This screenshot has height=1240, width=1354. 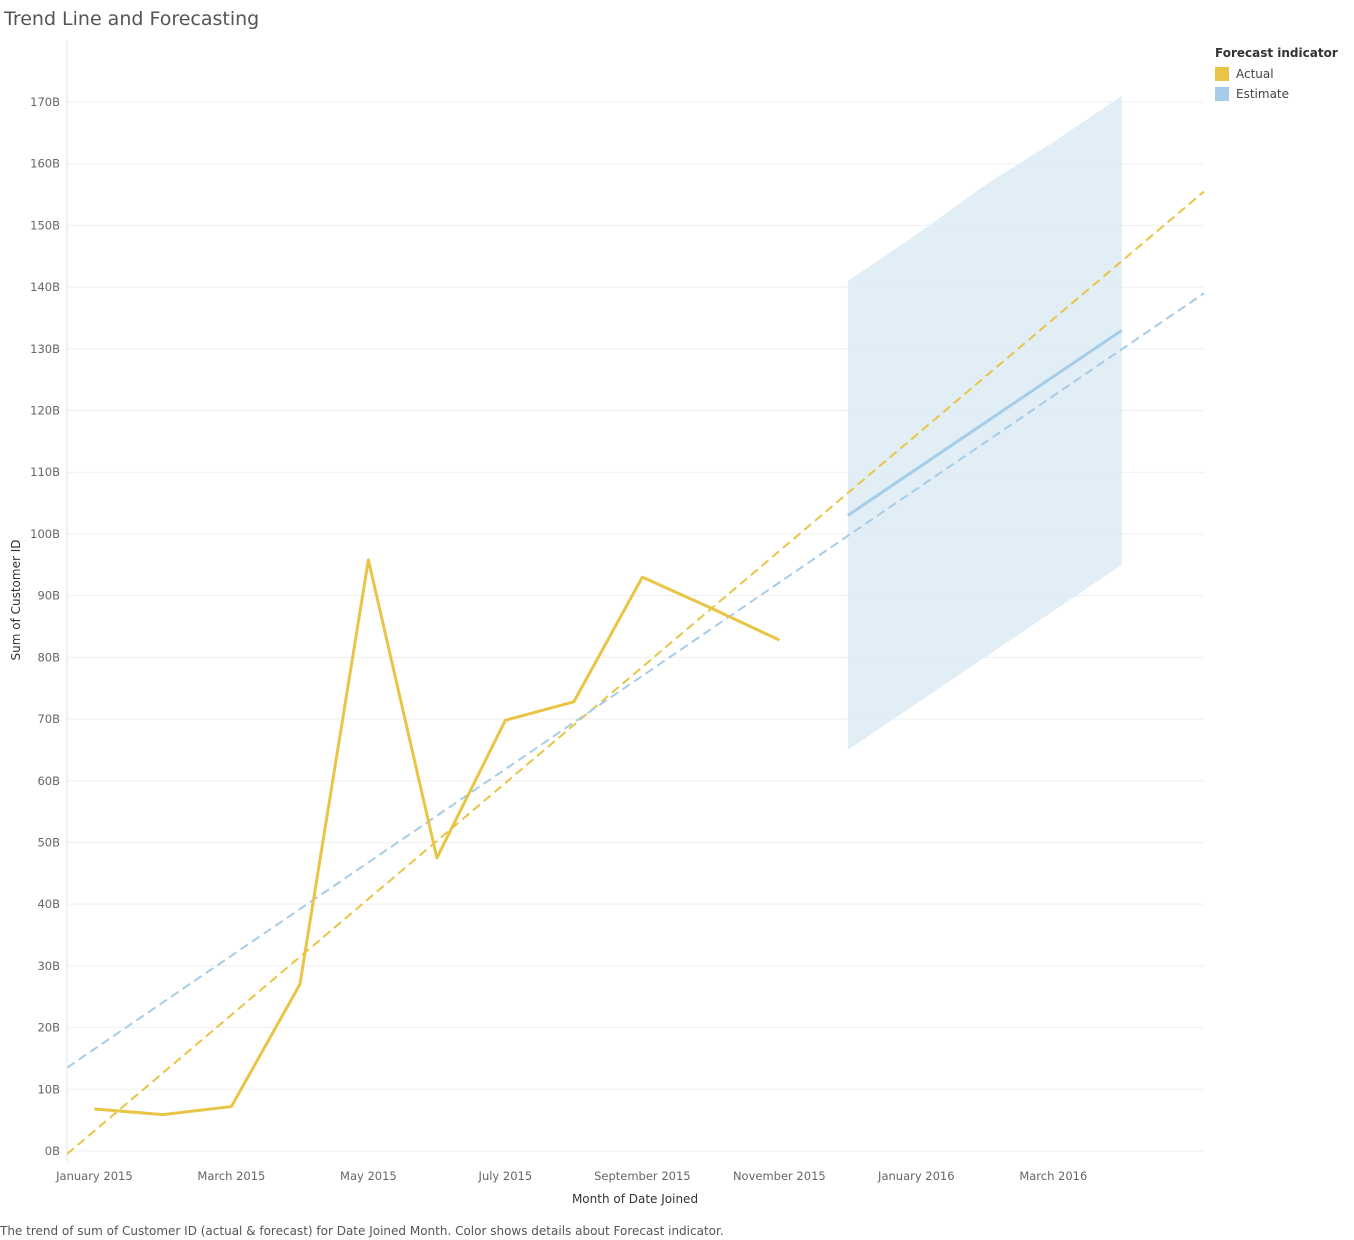 What do you see at coordinates (45, 225) in the screenshot?
I see `y-tick-label: 150B` at bounding box center [45, 225].